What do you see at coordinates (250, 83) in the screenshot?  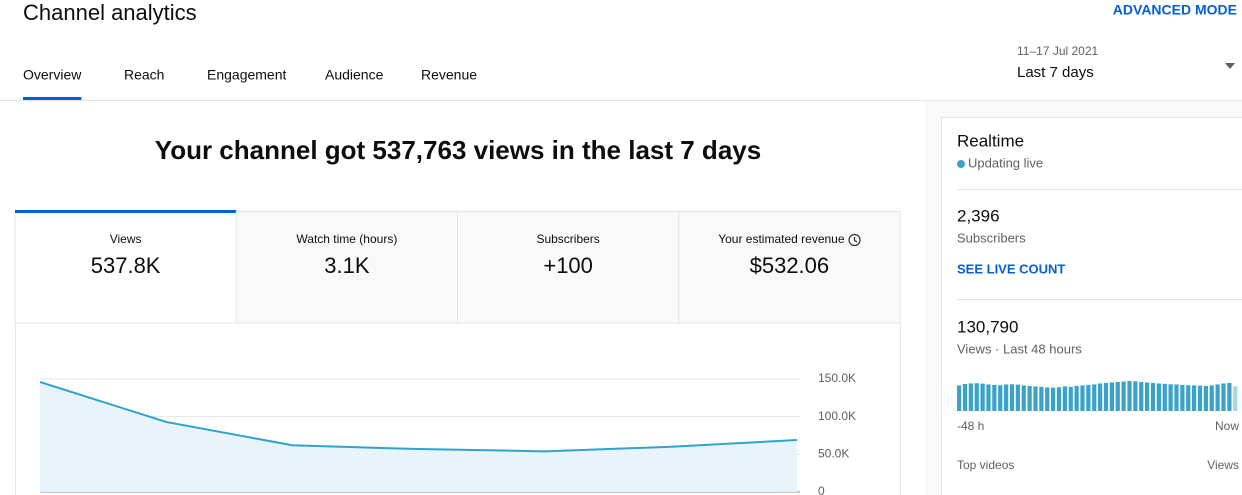 I see `tab-bar: Overview Reach Engagement Audience Revenue` at bounding box center [250, 83].